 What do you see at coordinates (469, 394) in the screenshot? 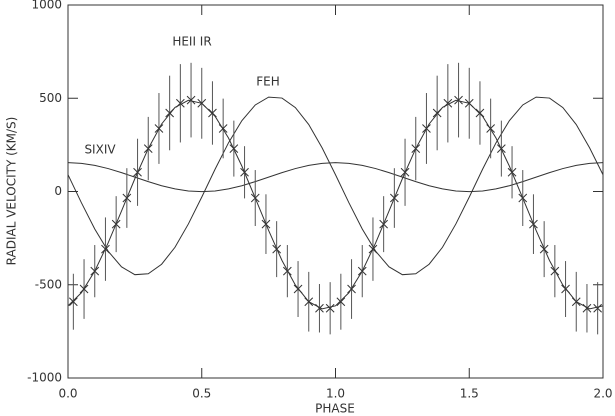
I see `x-tick-label: 1.5` at bounding box center [469, 394].